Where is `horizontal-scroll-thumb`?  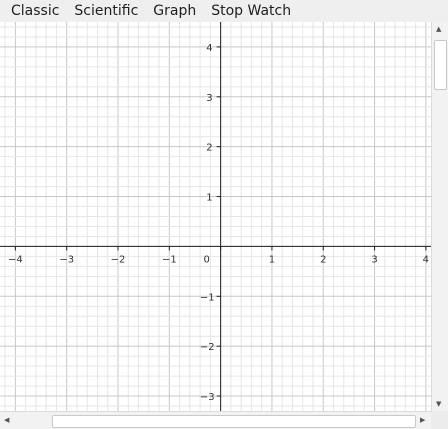 horizontal-scroll-thumb is located at coordinates (234, 421).